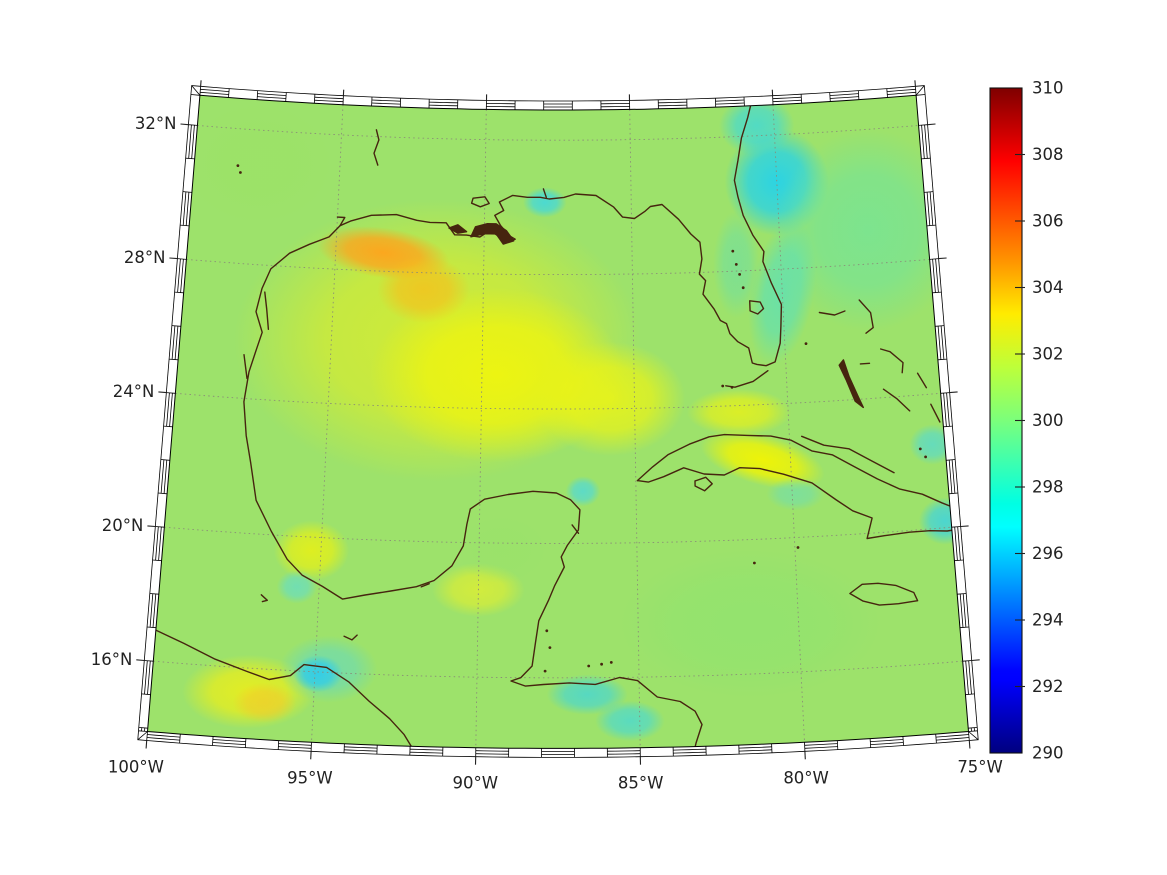  What do you see at coordinates (747, 379) in the screenshot?
I see `coastline-florida-keys` at bounding box center [747, 379].